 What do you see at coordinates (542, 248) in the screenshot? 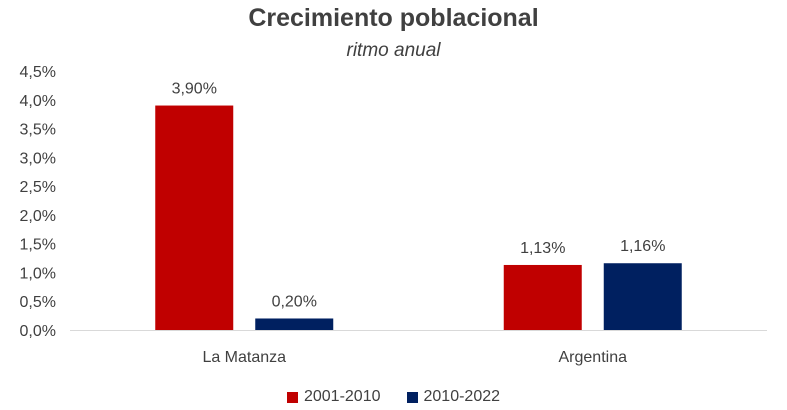
I see `data-label: 1,13%` at bounding box center [542, 248].